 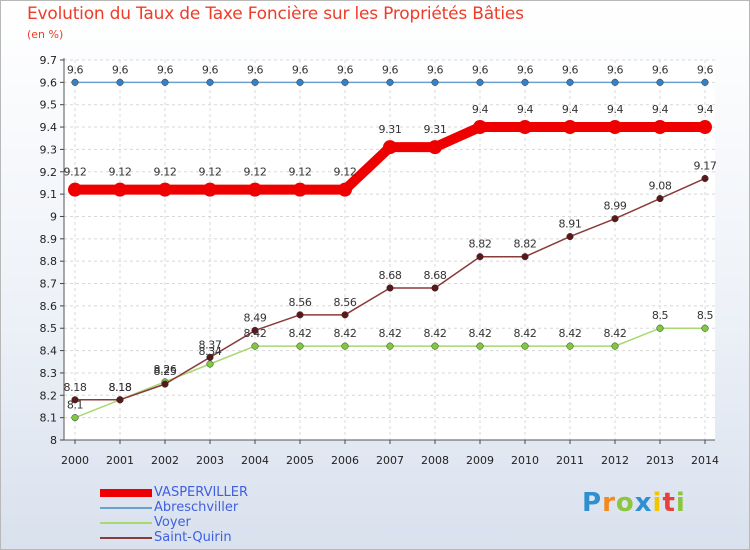 What do you see at coordinates (75, 405) in the screenshot?
I see `data-label-voyer: 8.1` at bounding box center [75, 405].